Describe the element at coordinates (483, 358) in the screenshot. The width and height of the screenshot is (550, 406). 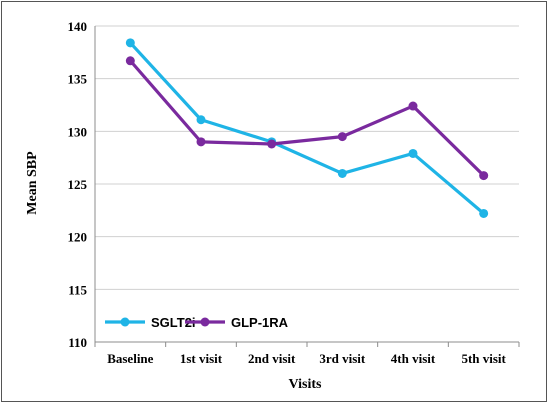
I see `x-tick-label: 5th visit` at that location.